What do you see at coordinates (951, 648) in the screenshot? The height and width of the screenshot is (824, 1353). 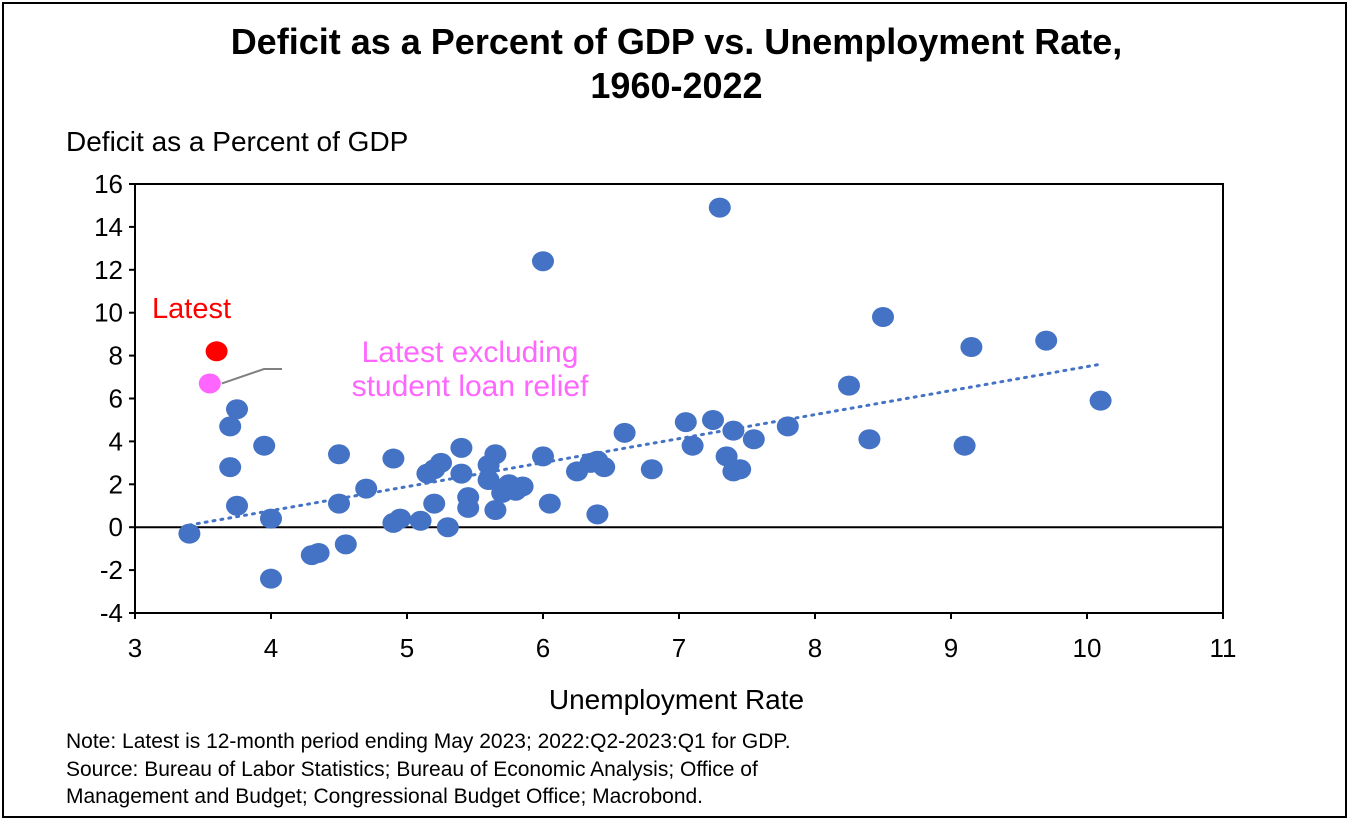 I see `x-tick-label: 9` at bounding box center [951, 648].